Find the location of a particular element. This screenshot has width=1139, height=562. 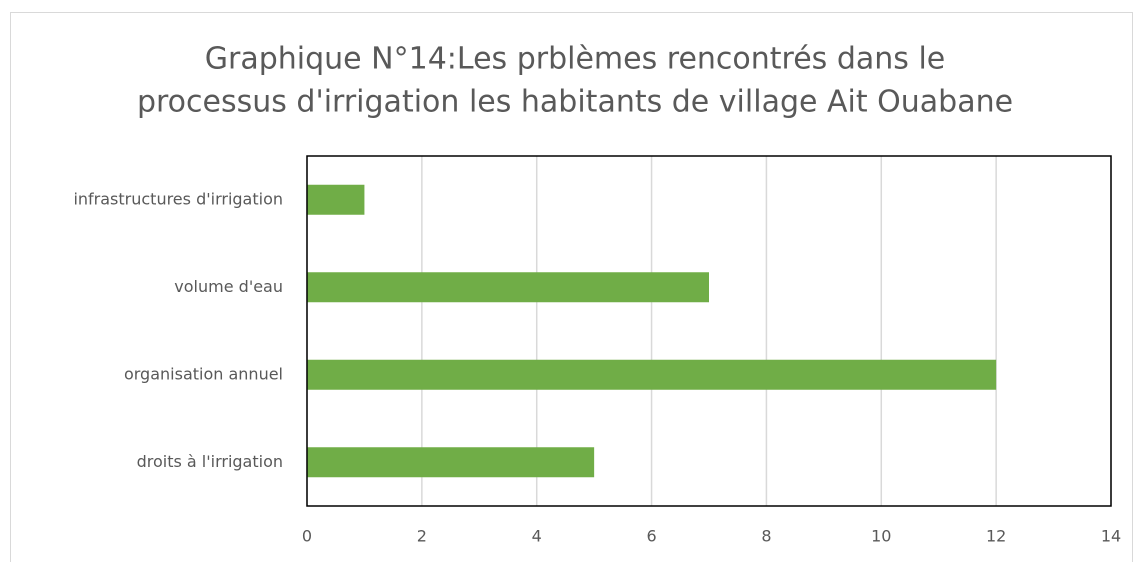

x-tick-label: 6 is located at coordinates (651, 536).